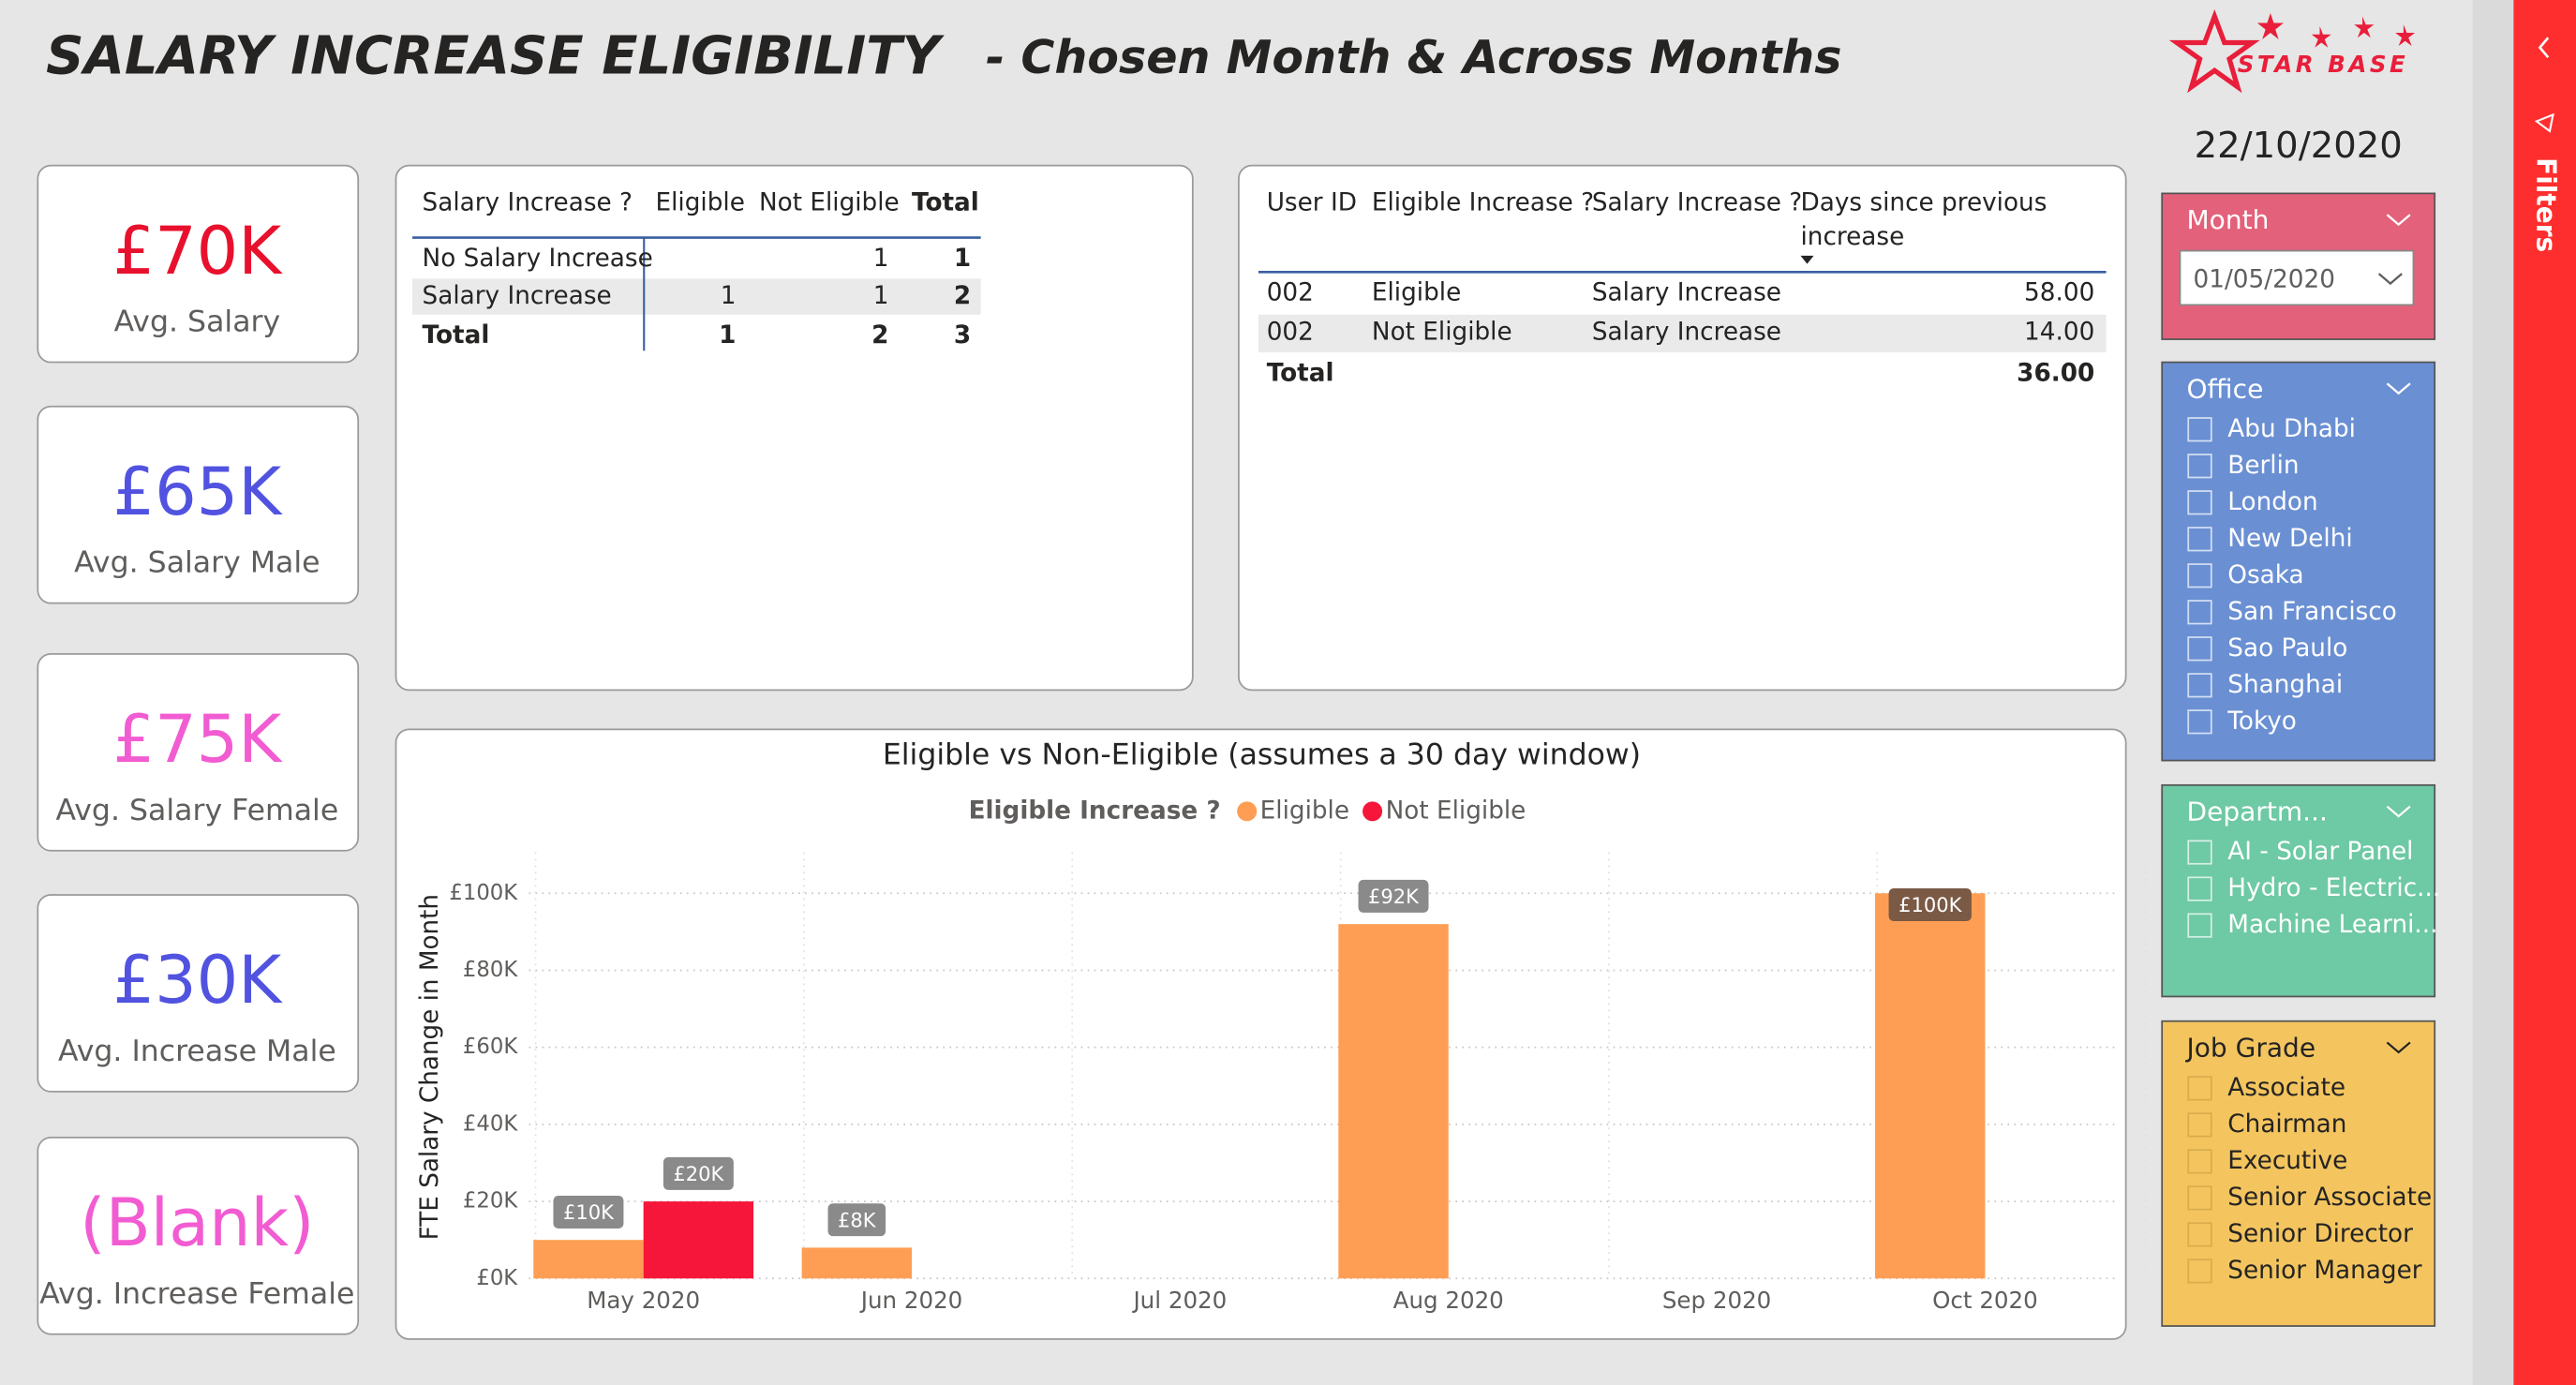  What do you see at coordinates (2055, 373) in the screenshot?
I see `detail-total: 36.00` at bounding box center [2055, 373].